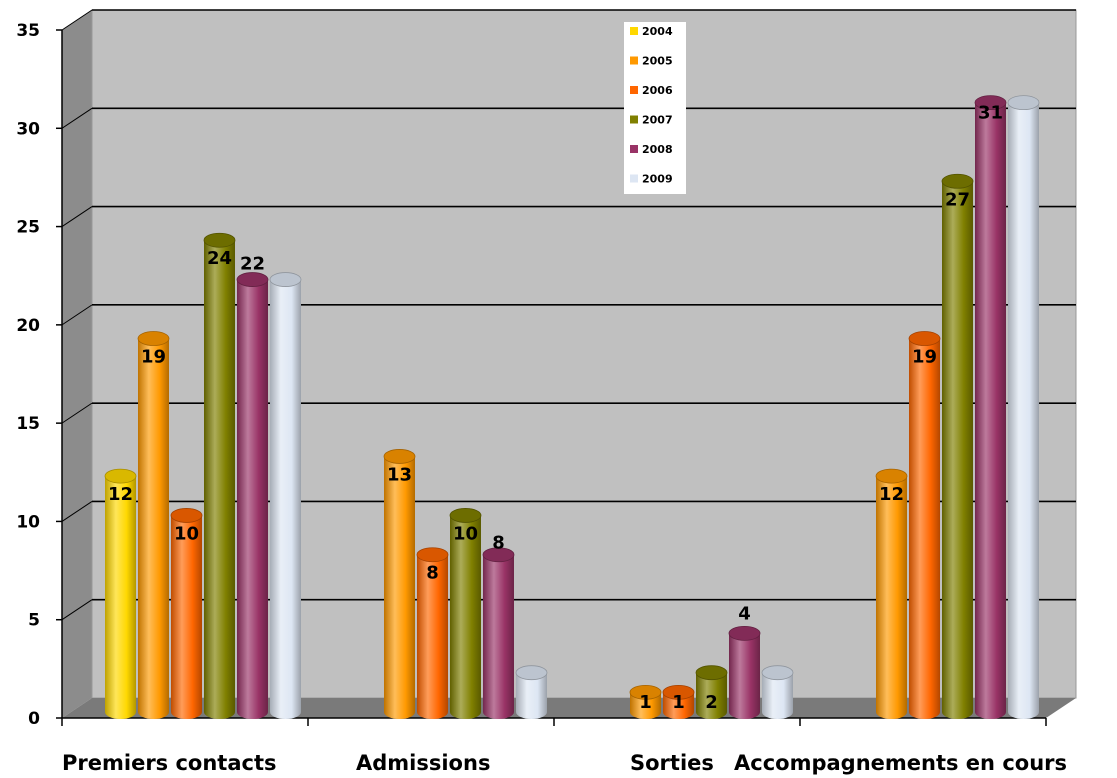  I want to click on category-label: Accompagnements en cours, so click(900, 763).